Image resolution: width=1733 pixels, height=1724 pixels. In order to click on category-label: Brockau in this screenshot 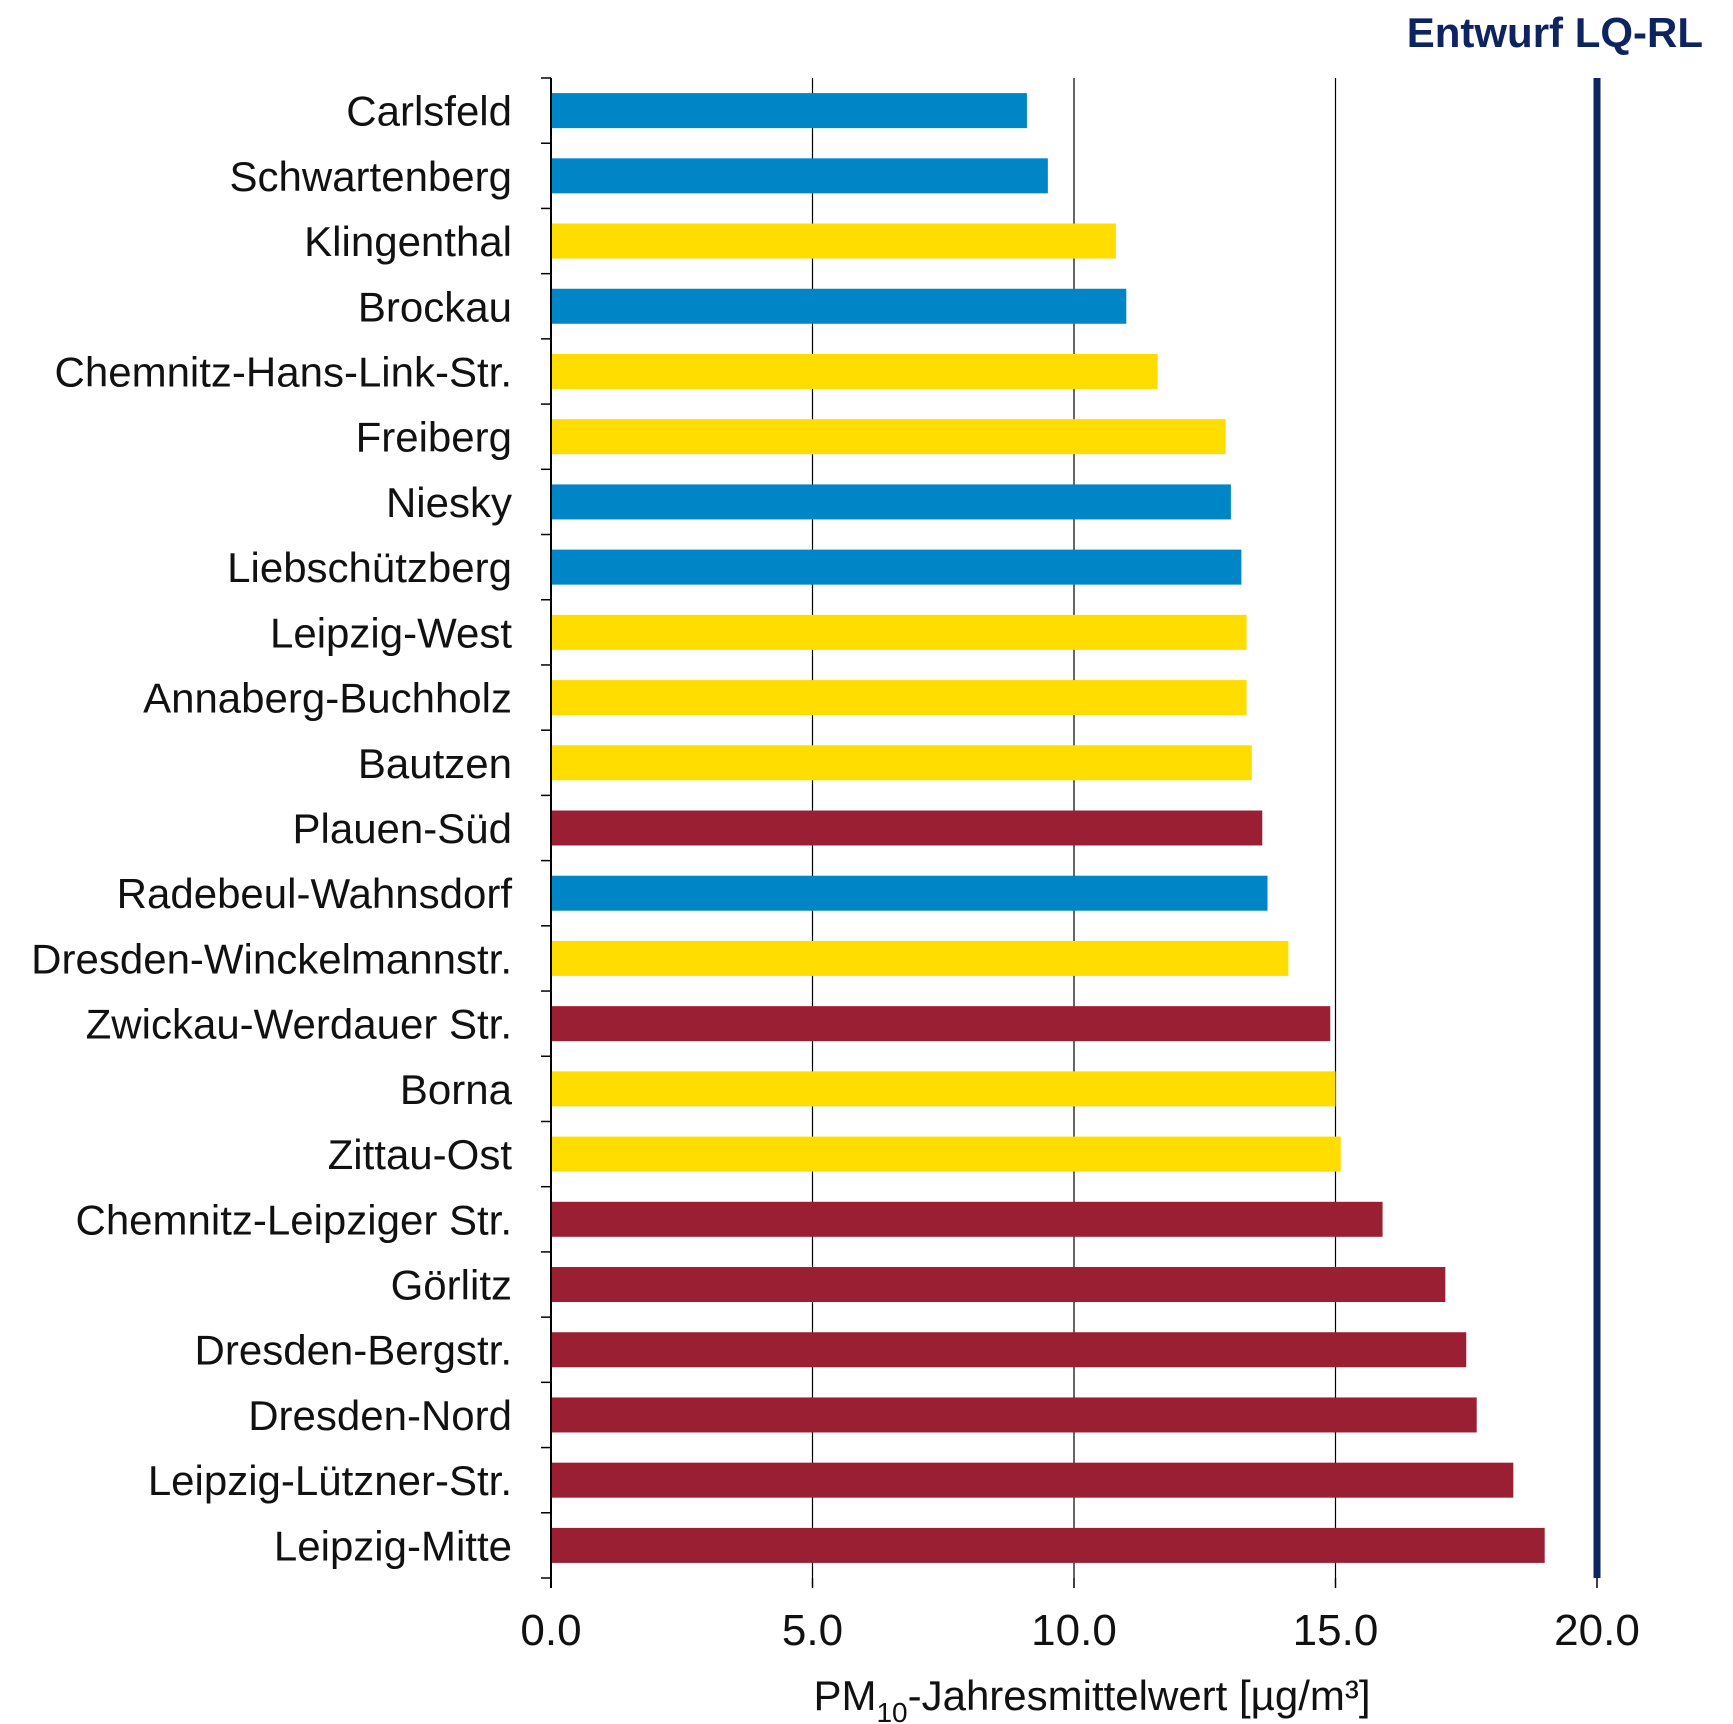, I will do `click(435, 306)`.